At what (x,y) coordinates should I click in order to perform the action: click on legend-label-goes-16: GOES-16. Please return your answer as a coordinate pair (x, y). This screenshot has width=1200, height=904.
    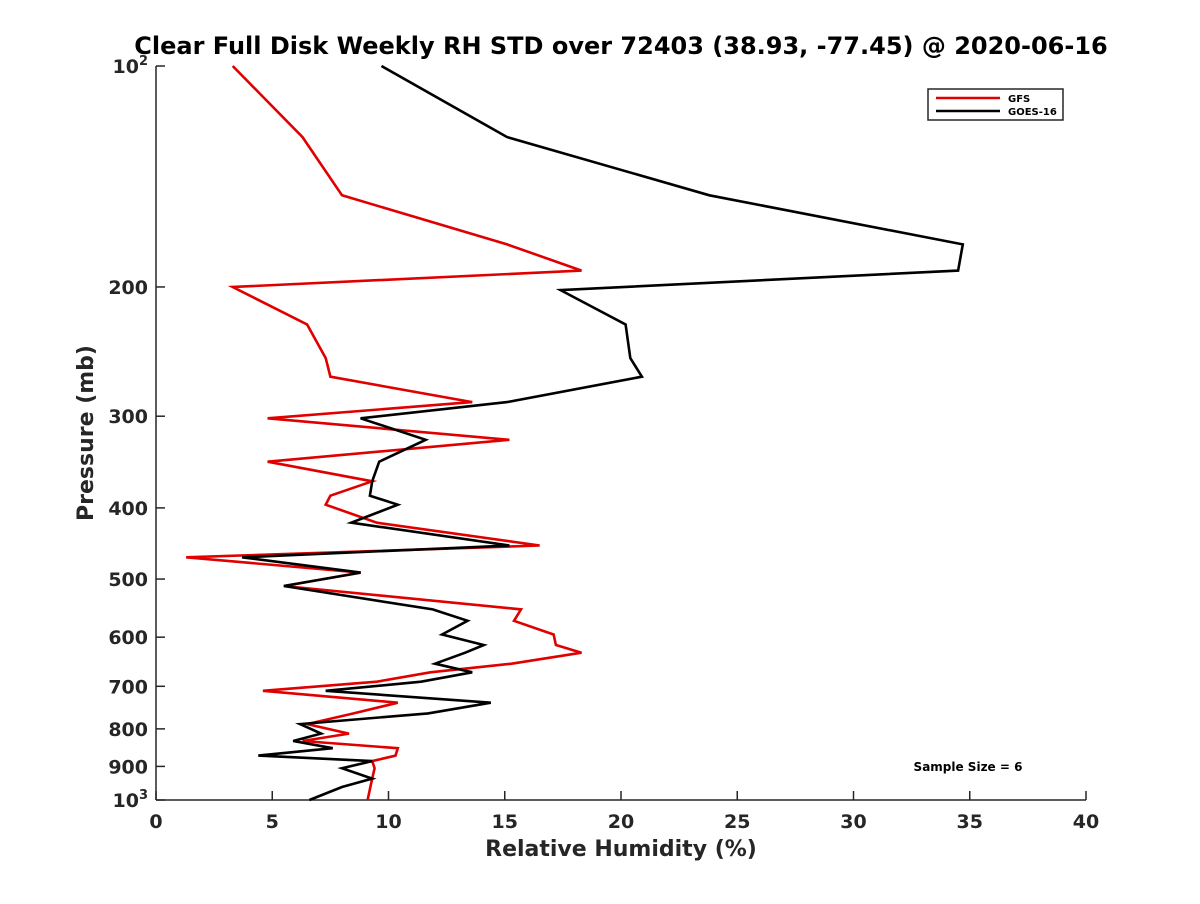
    Looking at the image, I should click on (1032, 112).